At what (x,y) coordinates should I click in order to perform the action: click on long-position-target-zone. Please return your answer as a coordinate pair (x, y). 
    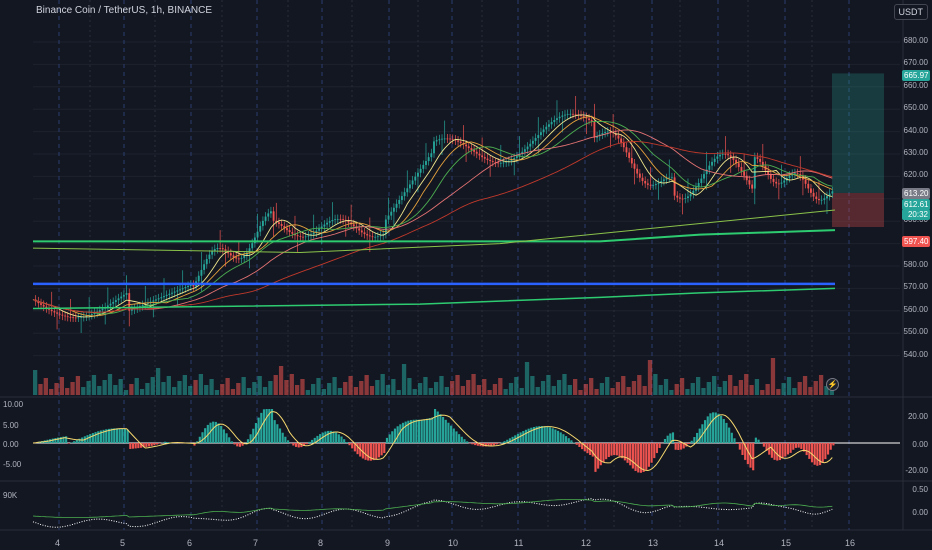
    Looking at the image, I should click on (858, 133).